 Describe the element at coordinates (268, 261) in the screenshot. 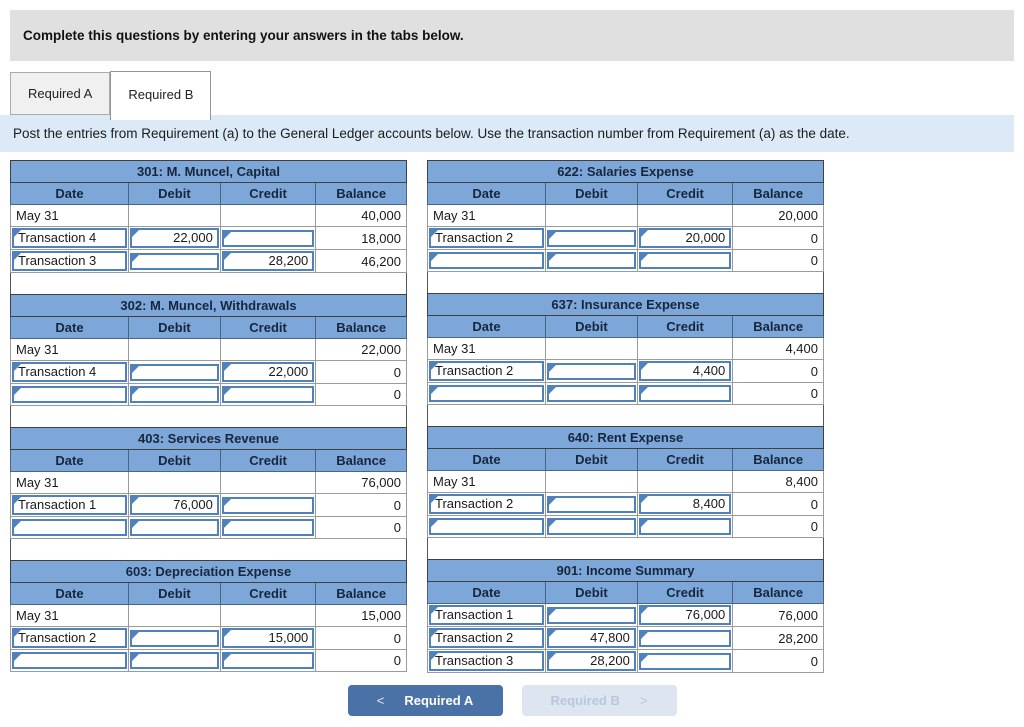

I see `credit-input-cell: 28,200` at that location.